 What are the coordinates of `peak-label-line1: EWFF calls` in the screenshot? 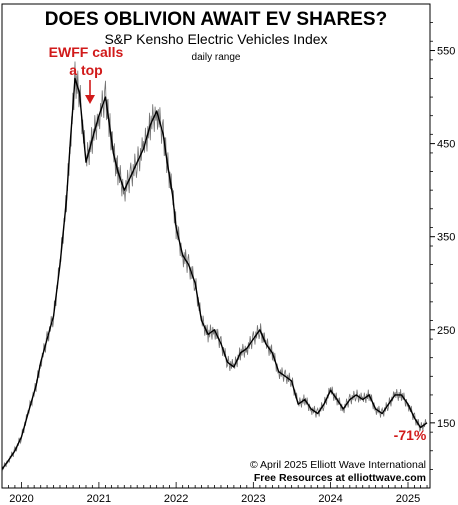 It's located at (86, 52).